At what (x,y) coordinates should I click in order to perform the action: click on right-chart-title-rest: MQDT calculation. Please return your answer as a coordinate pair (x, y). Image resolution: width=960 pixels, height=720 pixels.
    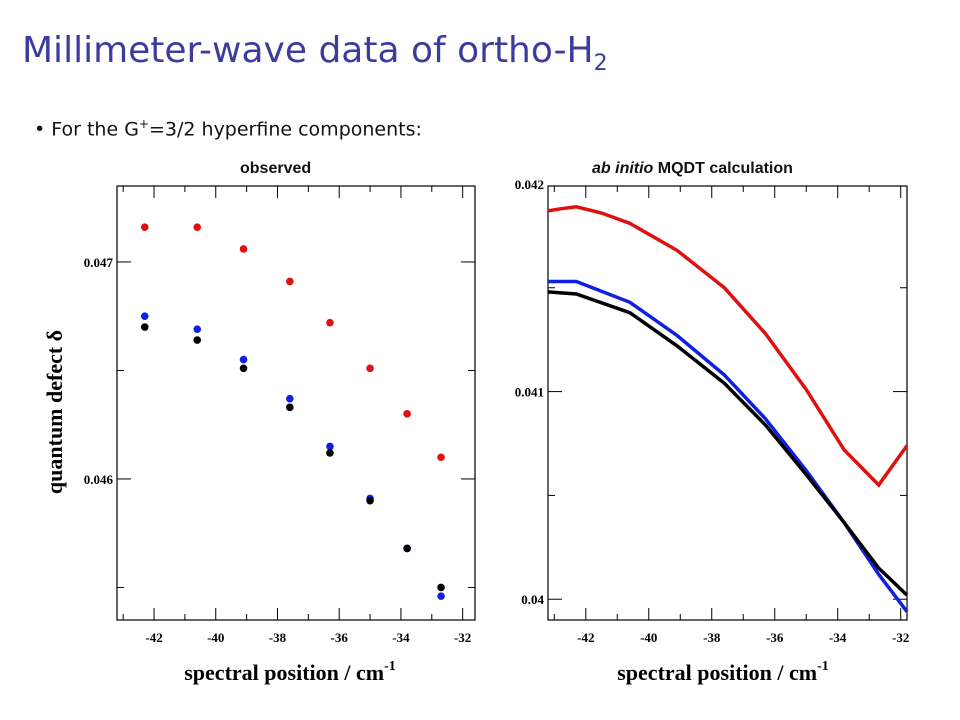
    Looking at the image, I should click on (725, 168).